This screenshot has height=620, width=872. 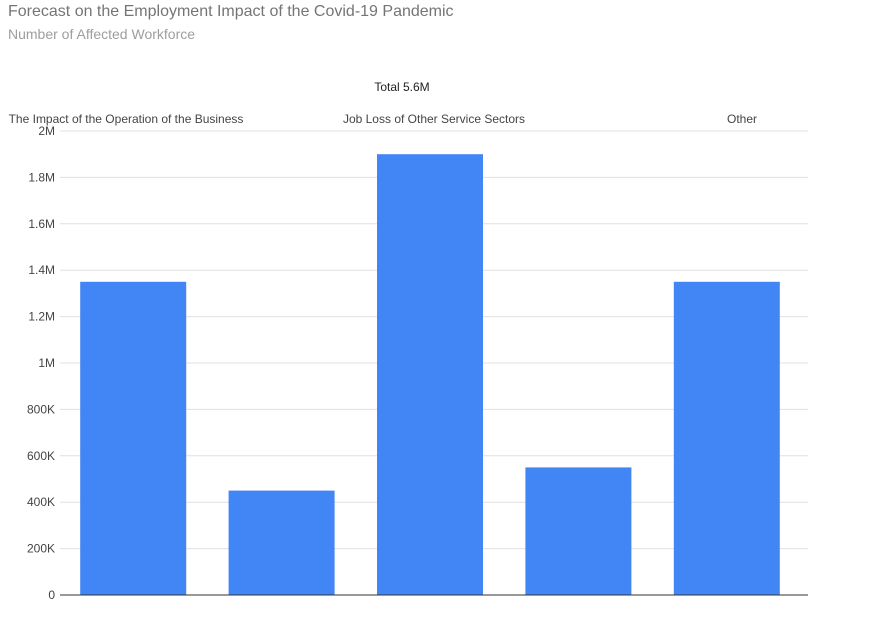 What do you see at coordinates (102, 34) in the screenshot?
I see `chart-subtitle: Number of Affected Workforce` at bounding box center [102, 34].